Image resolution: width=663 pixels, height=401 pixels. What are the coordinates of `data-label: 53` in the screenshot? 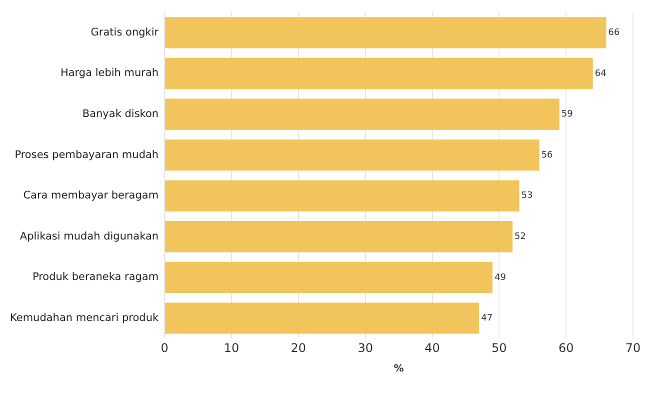 It's located at (527, 196).